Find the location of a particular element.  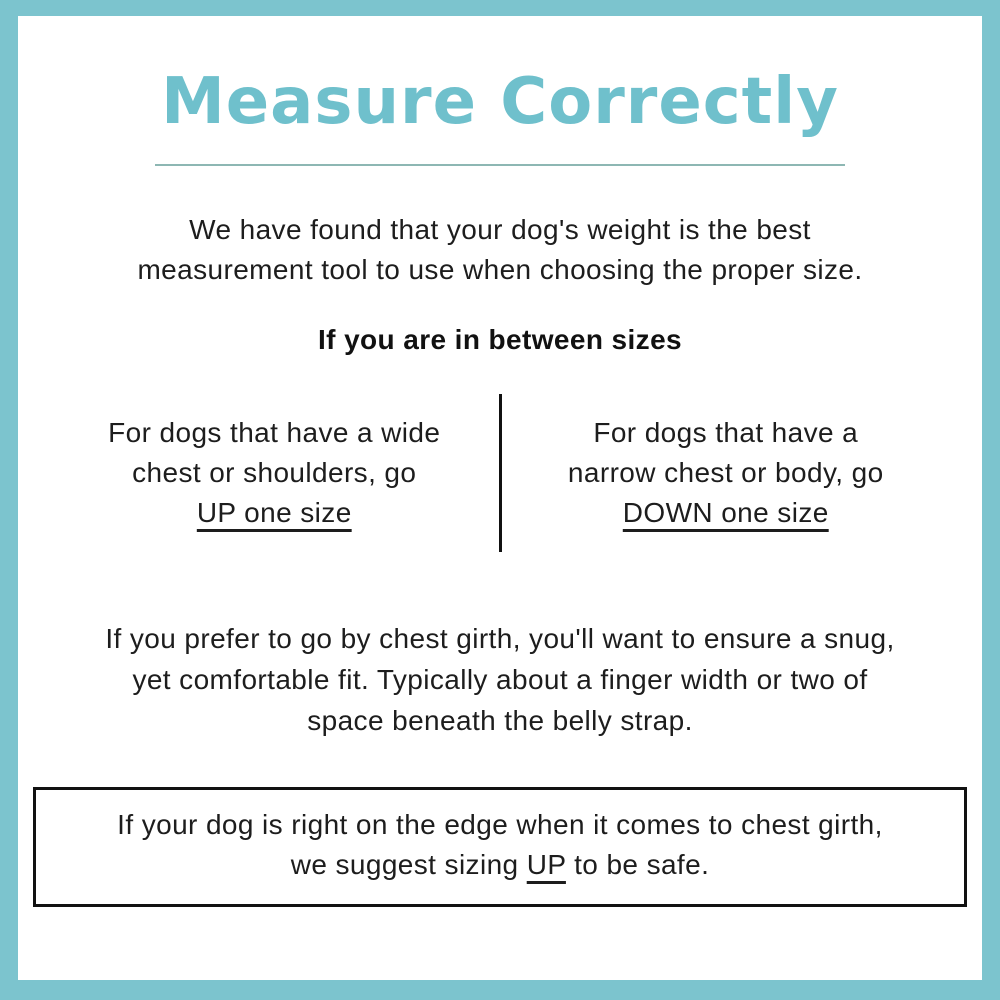

column-divider-line is located at coordinates (500, 472).